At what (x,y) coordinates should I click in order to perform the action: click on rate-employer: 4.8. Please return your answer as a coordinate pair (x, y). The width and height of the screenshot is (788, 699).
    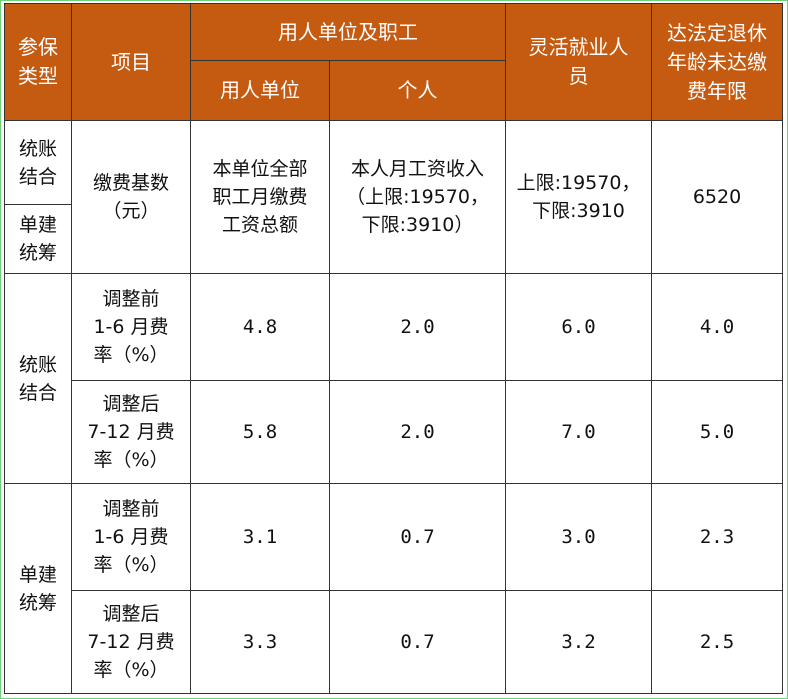
    Looking at the image, I should click on (260, 327).